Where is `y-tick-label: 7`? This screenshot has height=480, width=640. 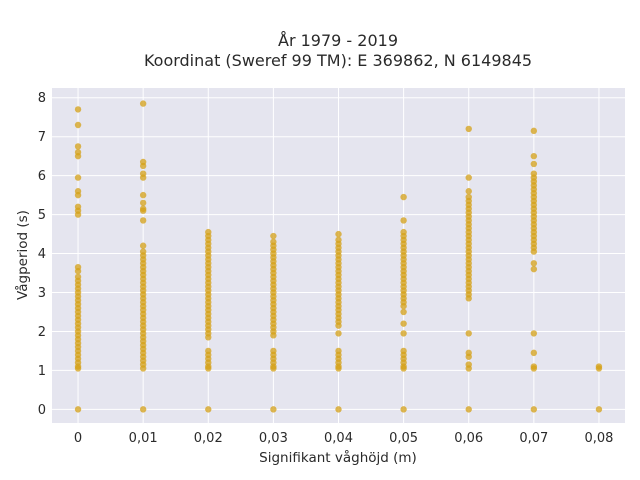 y-tick-label: 7 is located at coordinates (42, 137).